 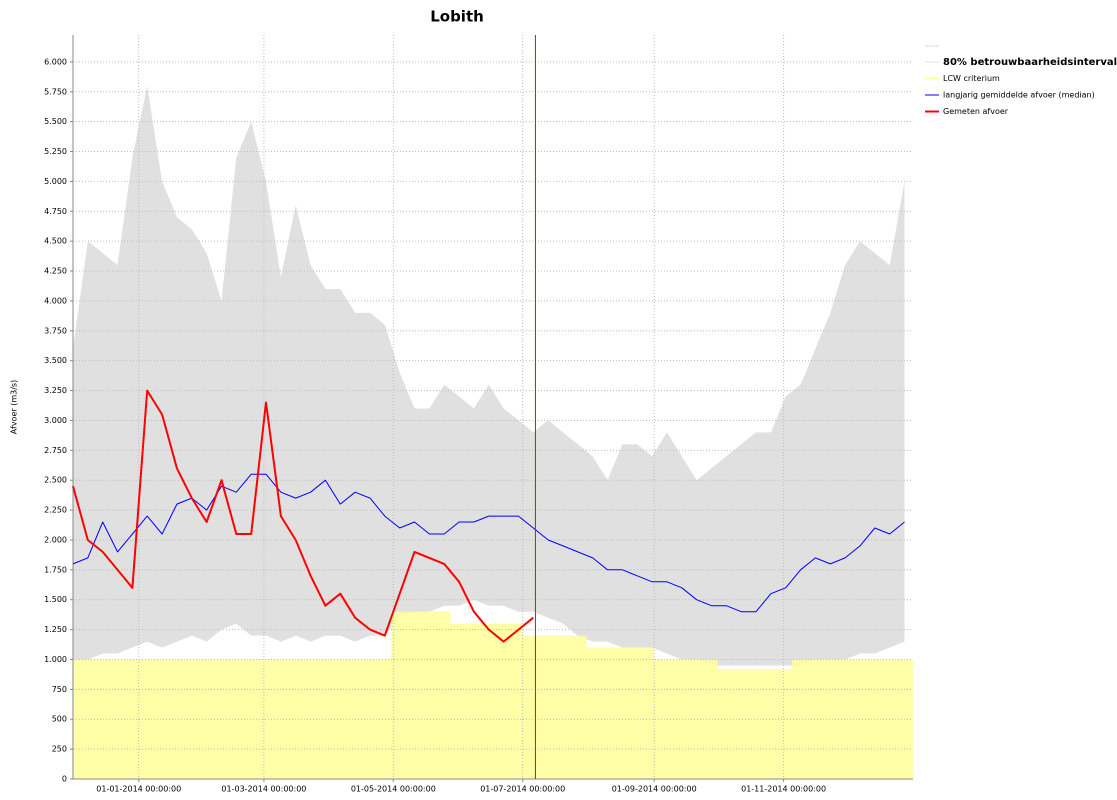 What do you see at coordinates (55, 181) in the screenshot?
I see `y-tick-label: 5.000` at bounding box center [55, 181].